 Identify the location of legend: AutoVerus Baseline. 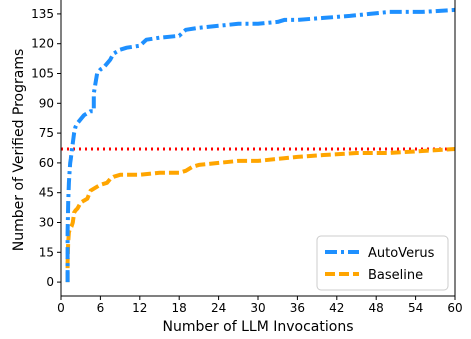
(382, 263).